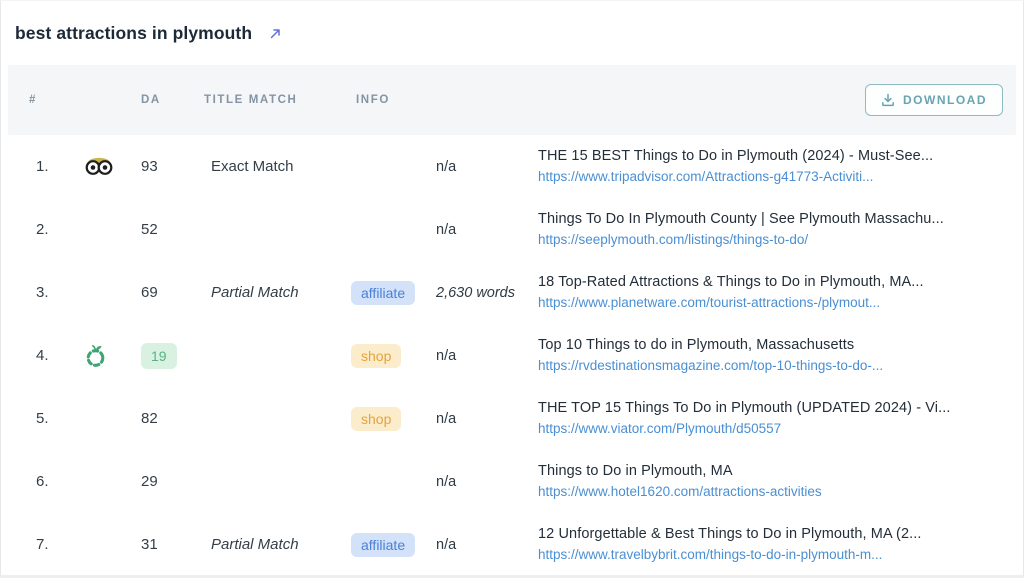  What do you see at coordinates (33, 100) in the screenshot?
I see `column-rank: #` at bounding box center [33, 100].